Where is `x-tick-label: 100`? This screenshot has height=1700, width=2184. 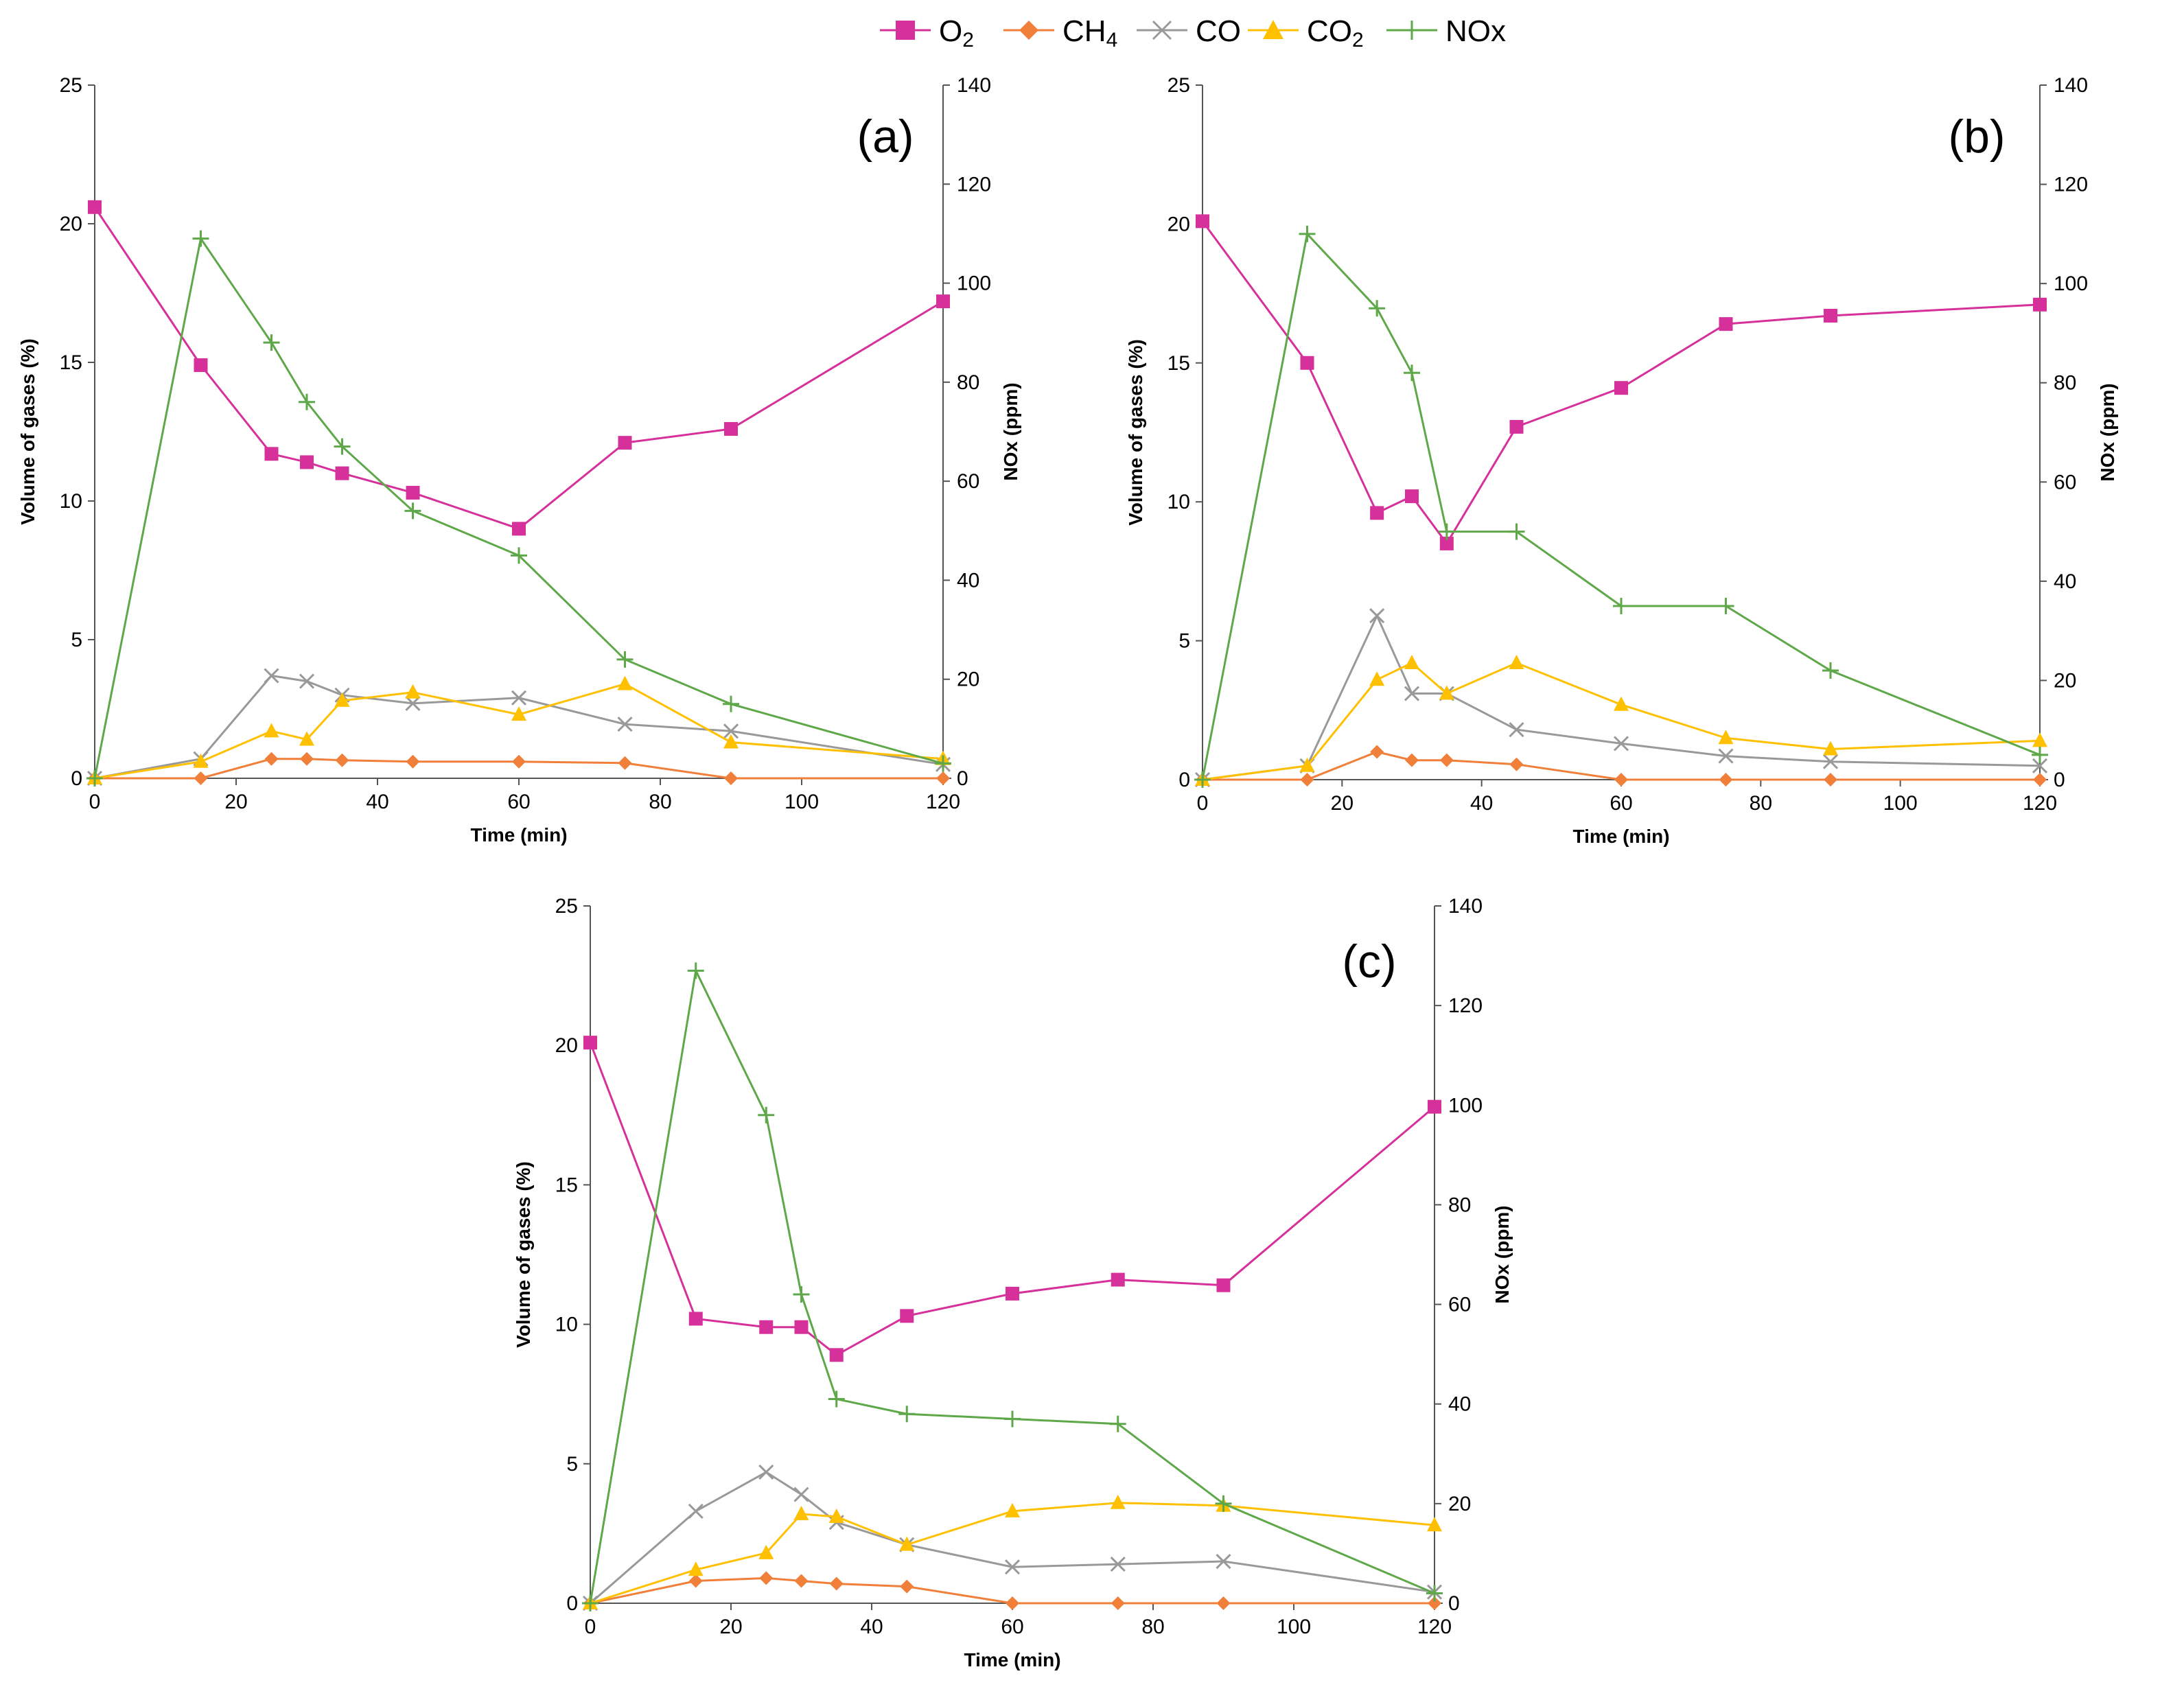 x-tick-label: 100 is located at coordinates (802, 802).